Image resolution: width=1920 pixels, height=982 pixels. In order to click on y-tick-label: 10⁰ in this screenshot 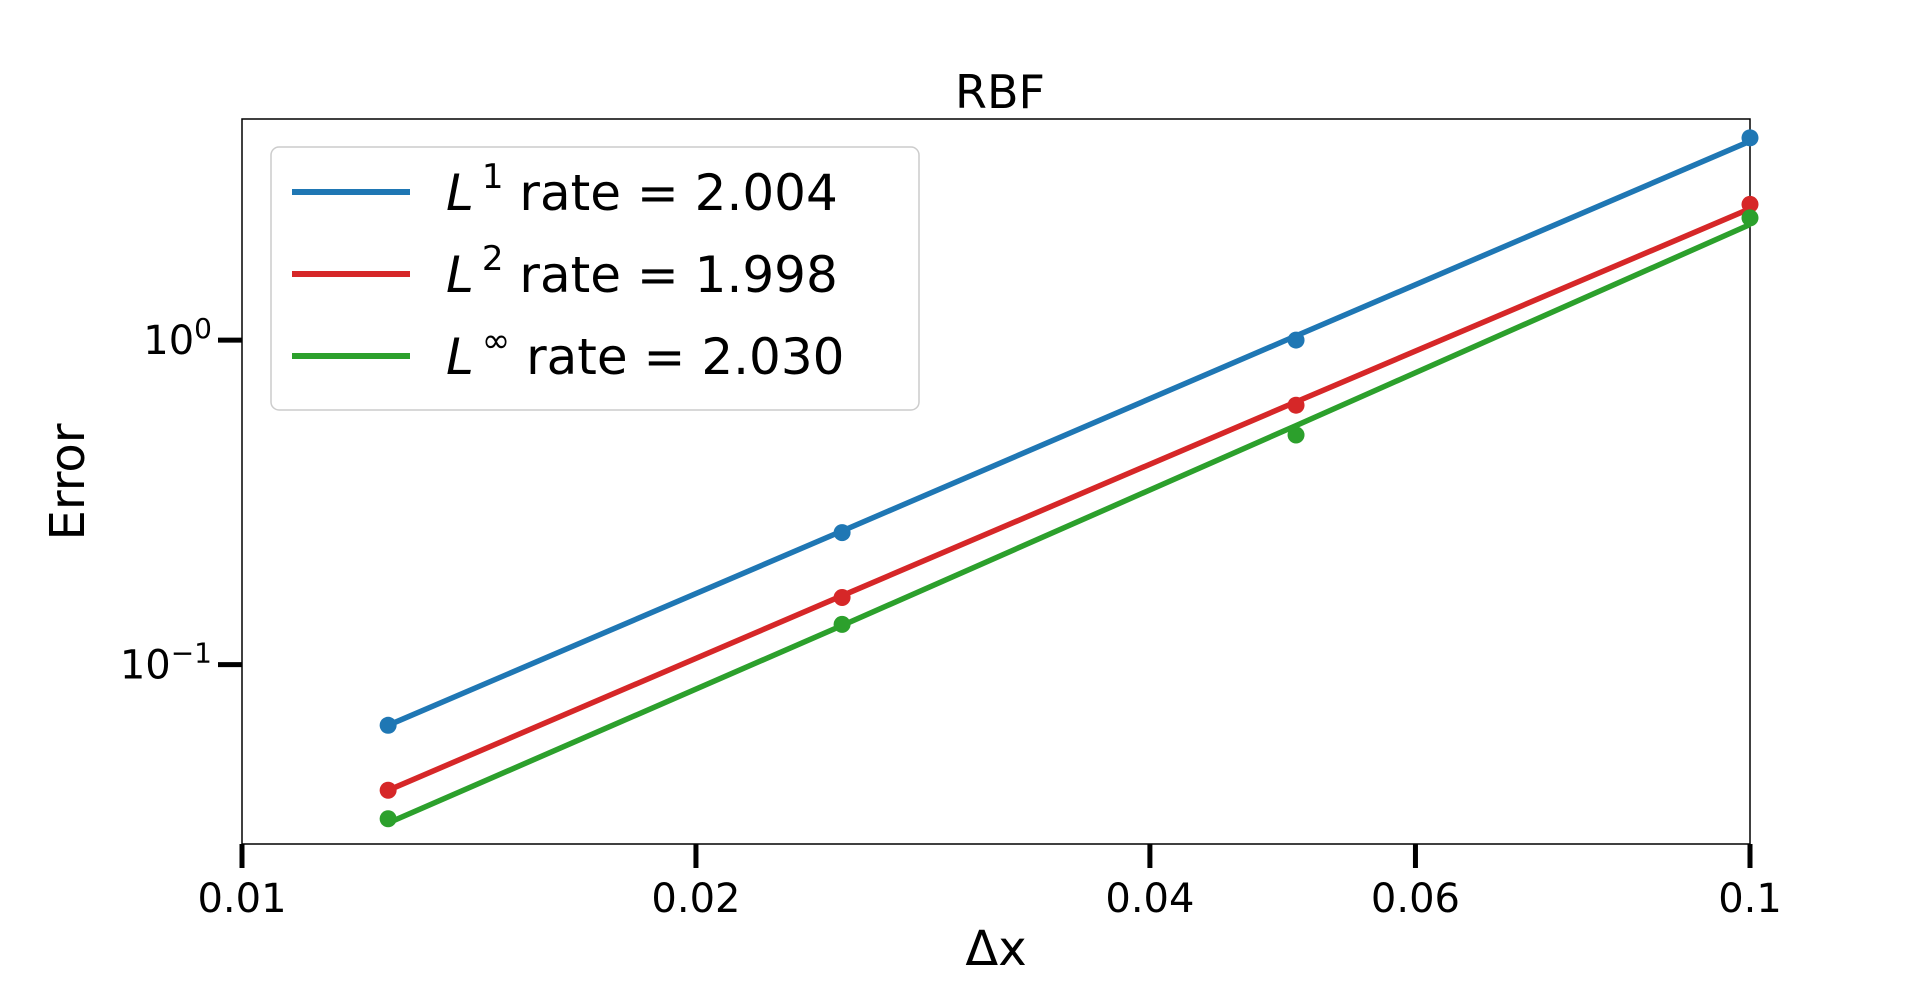, I will do `click(177, 338)`.